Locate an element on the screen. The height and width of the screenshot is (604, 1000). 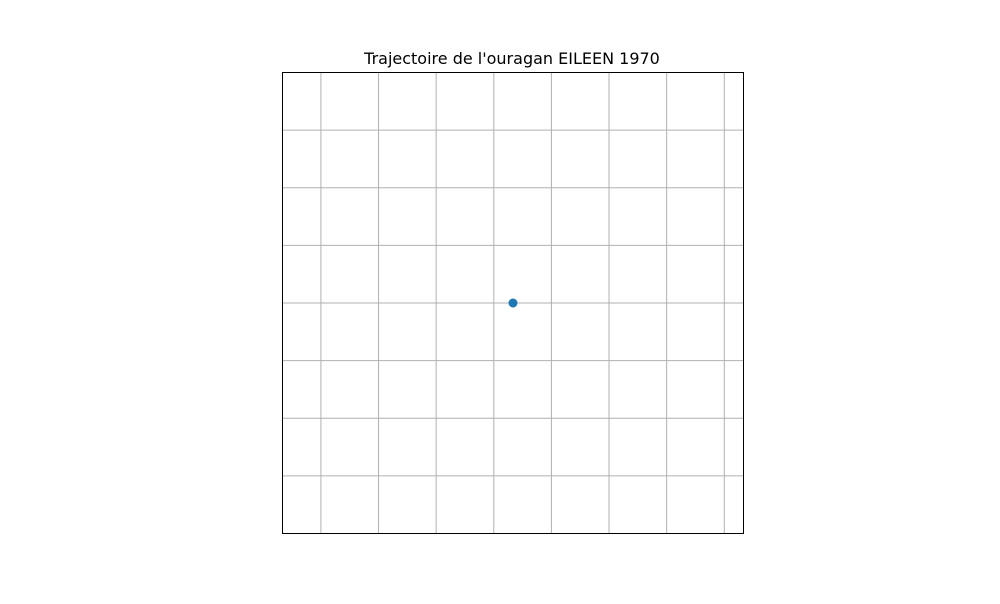
data-point is located at coordinates (513, 303).